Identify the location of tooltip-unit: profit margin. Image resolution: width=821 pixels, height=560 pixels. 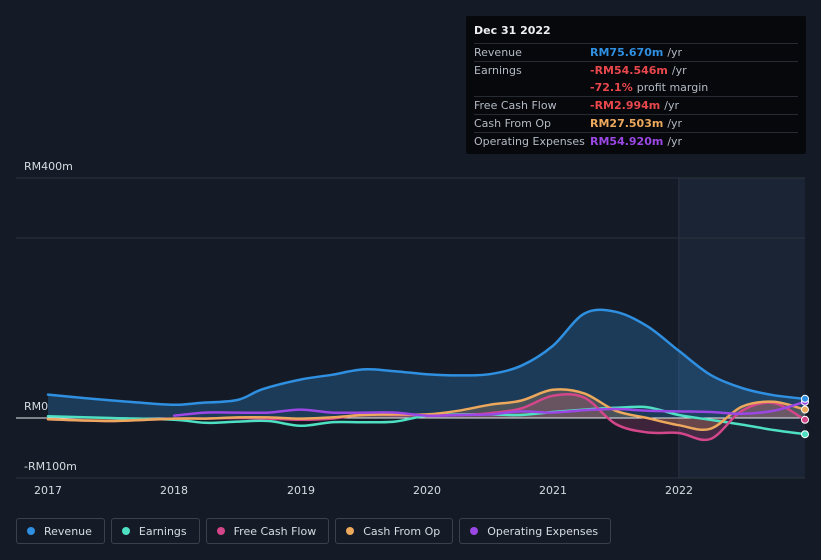
(672, 87).